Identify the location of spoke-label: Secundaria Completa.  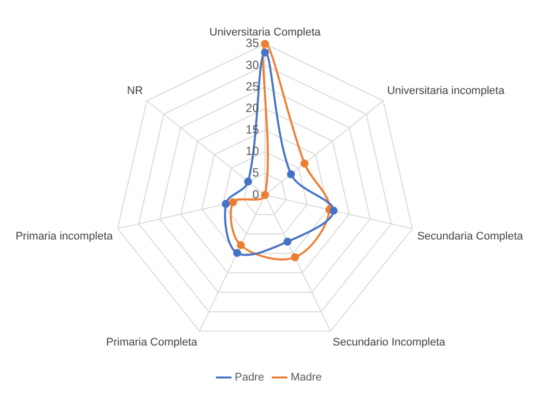
(470, 236).